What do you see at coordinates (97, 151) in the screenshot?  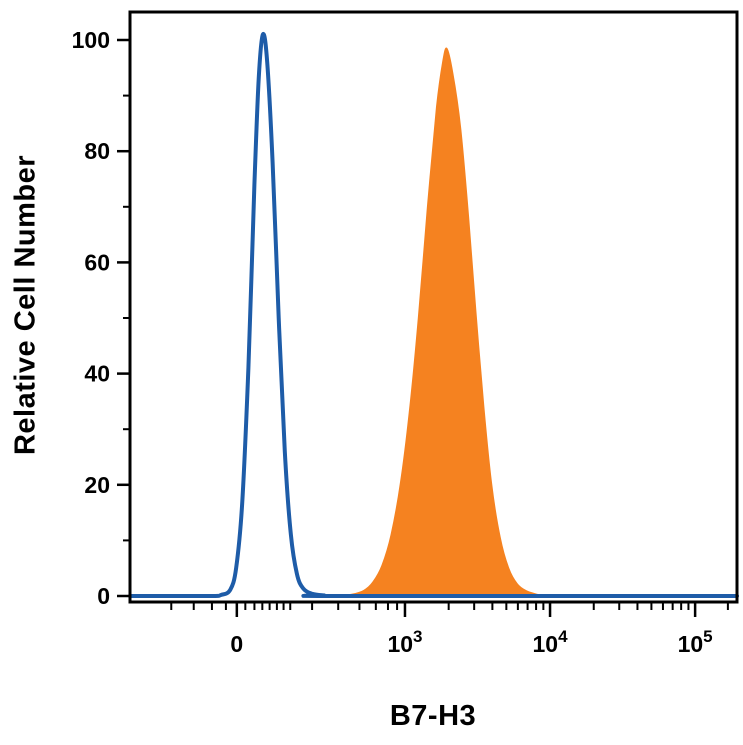 I see `y-tick-label: 80` at bounding box center [97, 151].